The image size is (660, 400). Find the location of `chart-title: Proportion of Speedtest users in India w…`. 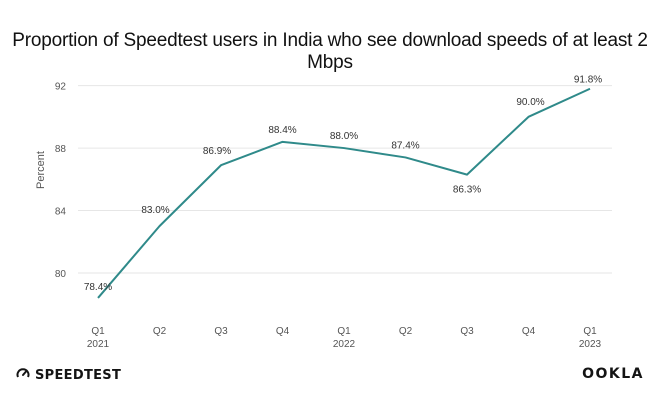

chart-title: Proportion of Speedtest users in India w… is located at coordinates (330, 51).